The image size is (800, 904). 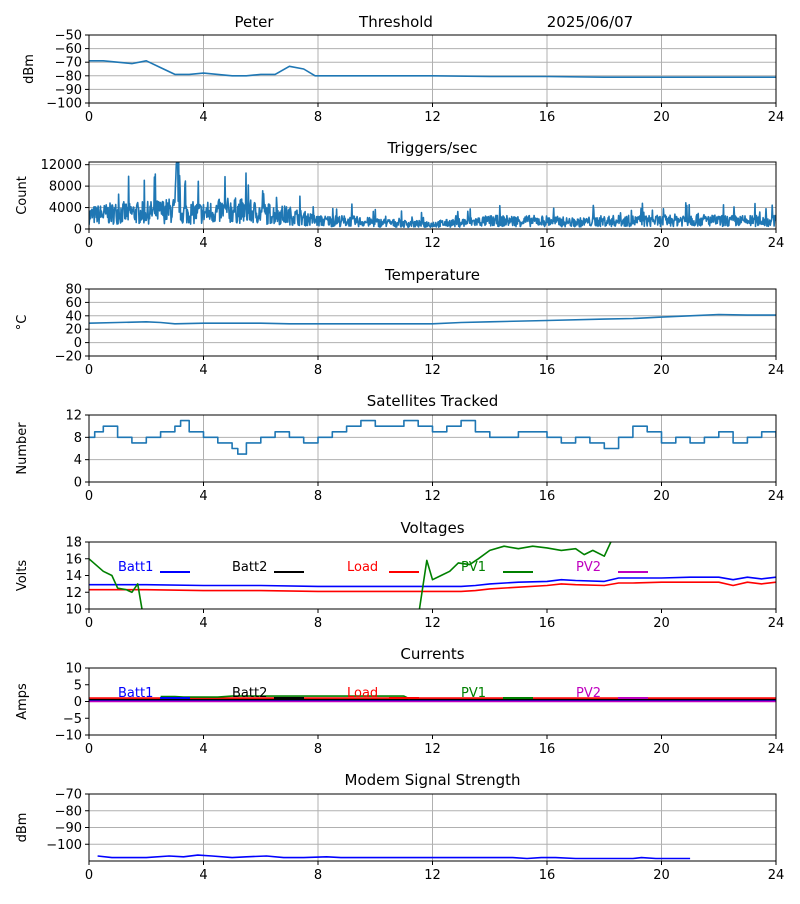 I want to click on panel-satellites: 0 4 8 12 16 20 24 0 4 8 12 Number Satellites Tracked, so click(x=399, y=448).